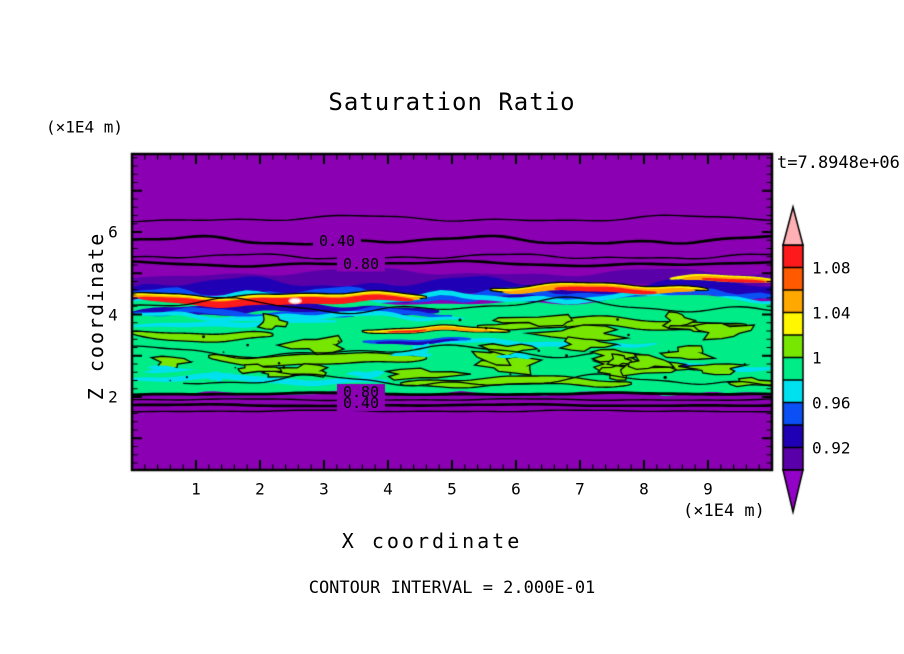 The height and width of the screenshot is (654, 904). I want to click on colorbar-tick-label: 0.96, so click(831, 402).